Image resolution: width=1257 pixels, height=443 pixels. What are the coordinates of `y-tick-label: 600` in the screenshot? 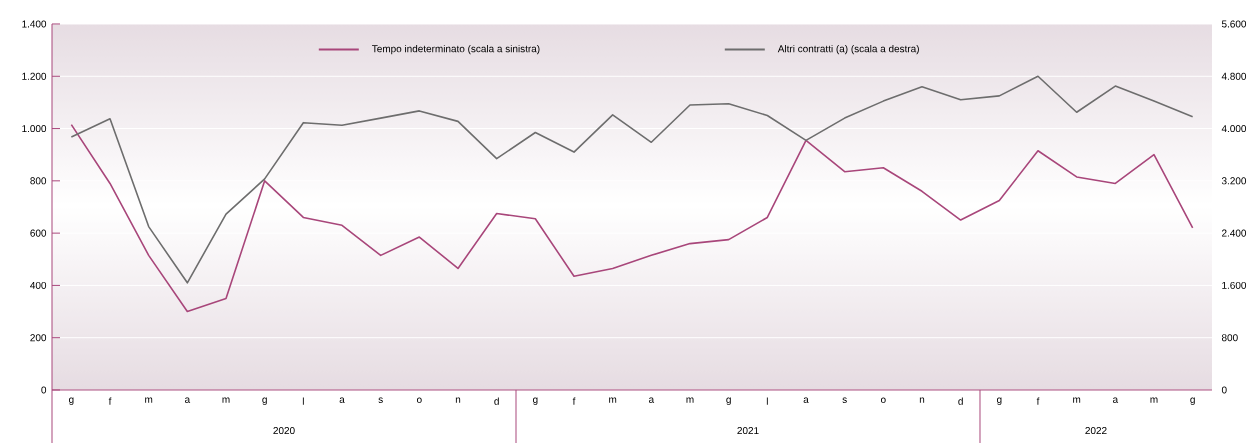 It's located at (38, 233).